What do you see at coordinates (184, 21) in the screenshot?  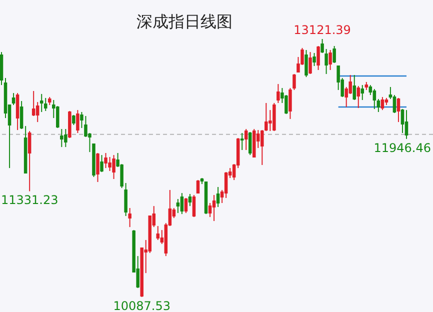 I see `chart-title: 深成指日线图` at bounding box center [184, 21].